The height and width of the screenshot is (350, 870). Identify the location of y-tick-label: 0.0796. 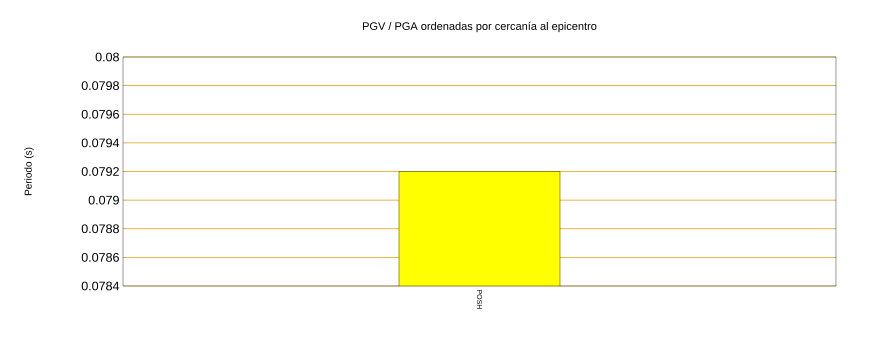
(100, 114).